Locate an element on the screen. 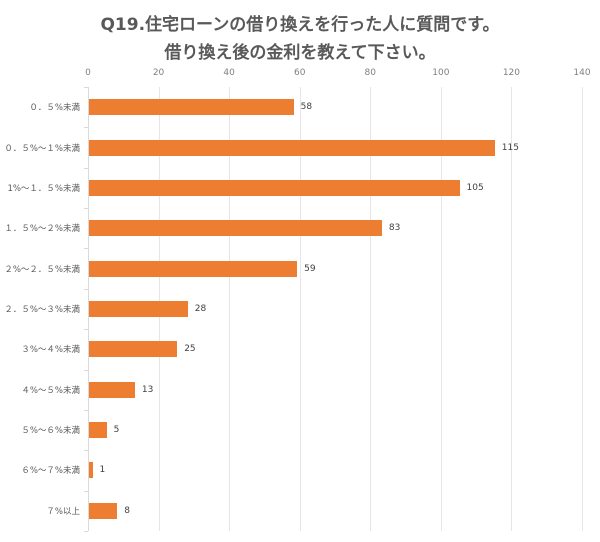  x-tick-label: 100 is located at coordinates (441, 73).